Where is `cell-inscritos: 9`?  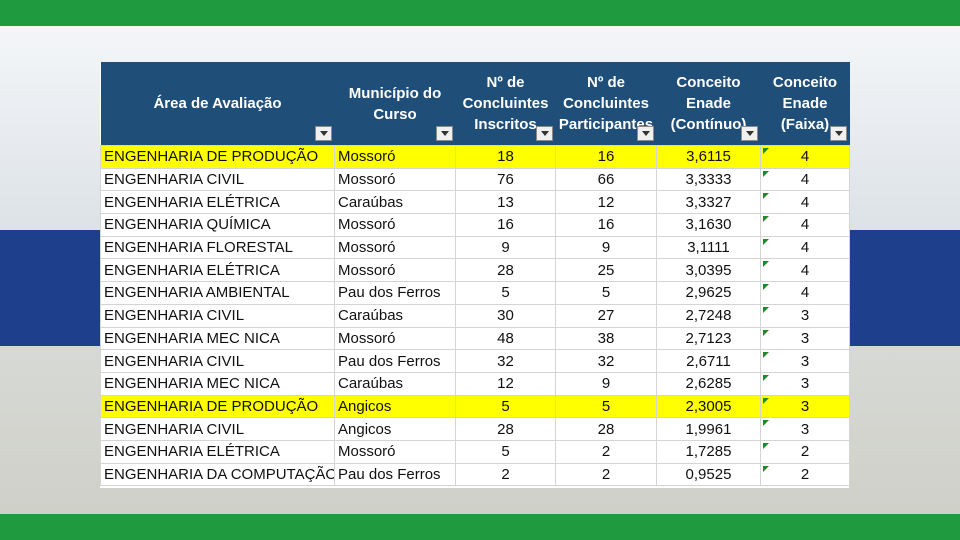 cell-inscritos: 9 is located at coordinates (505, 247).